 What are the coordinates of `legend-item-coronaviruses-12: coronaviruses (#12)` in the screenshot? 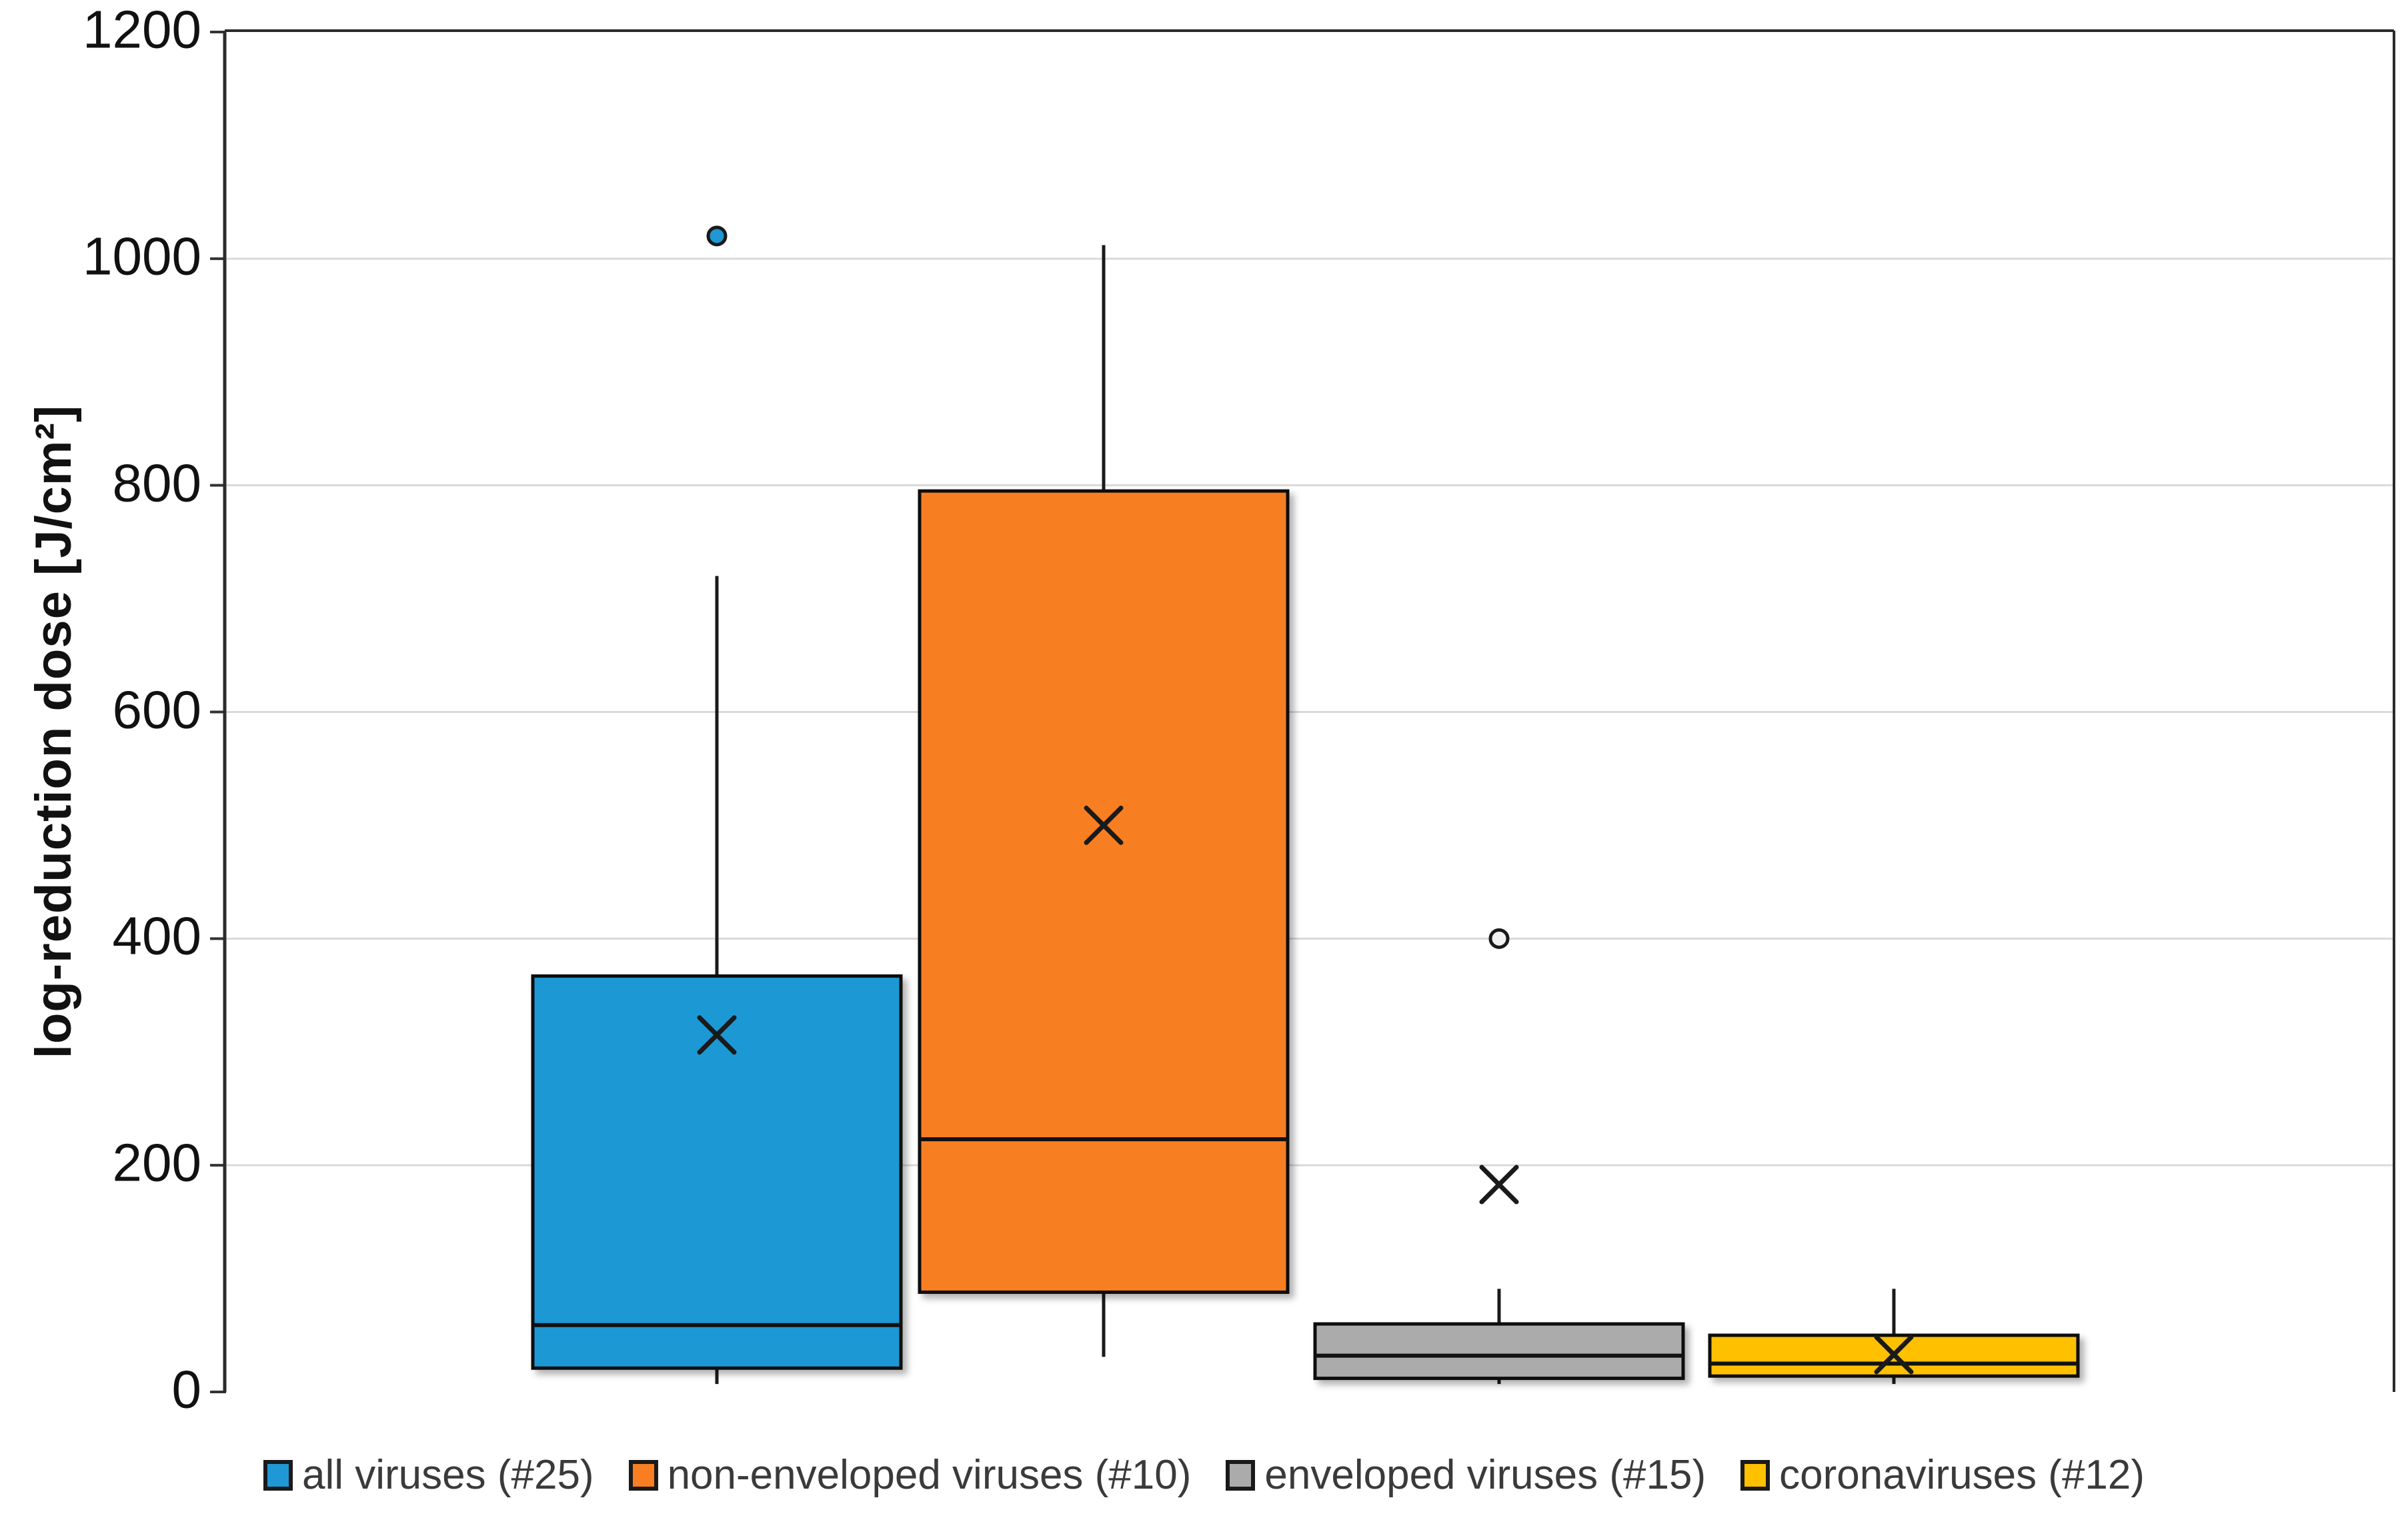 It's located at (1943, 1475).